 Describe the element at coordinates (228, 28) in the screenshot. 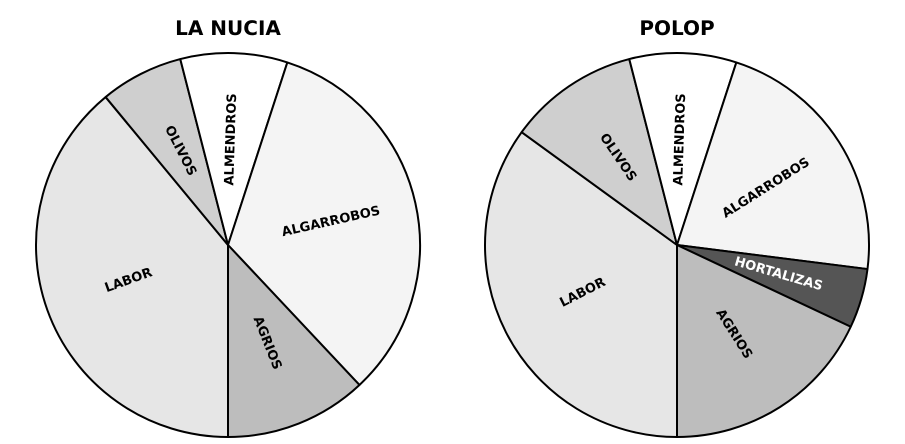

I see `chart-title: LA NUCIA` at that location.